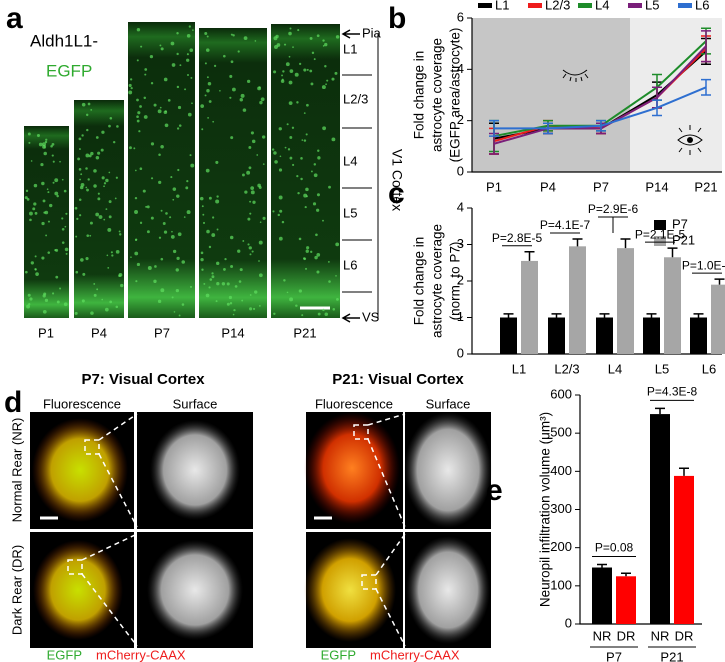 Image resolution: width=725 pixels, height=662 pixels. Describe the element at coordinates (596, 281) in the screenshot. I see `axes` at that location.